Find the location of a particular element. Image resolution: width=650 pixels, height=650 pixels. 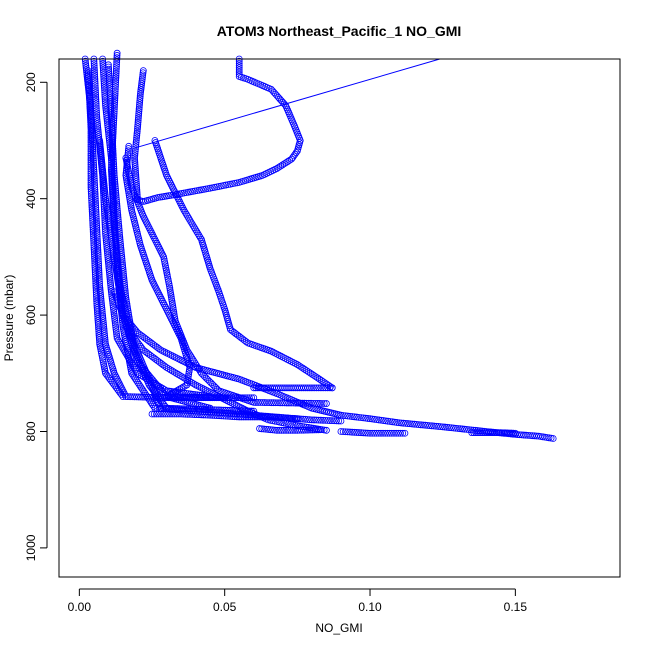

series-line is located at coordinates (287, 103).